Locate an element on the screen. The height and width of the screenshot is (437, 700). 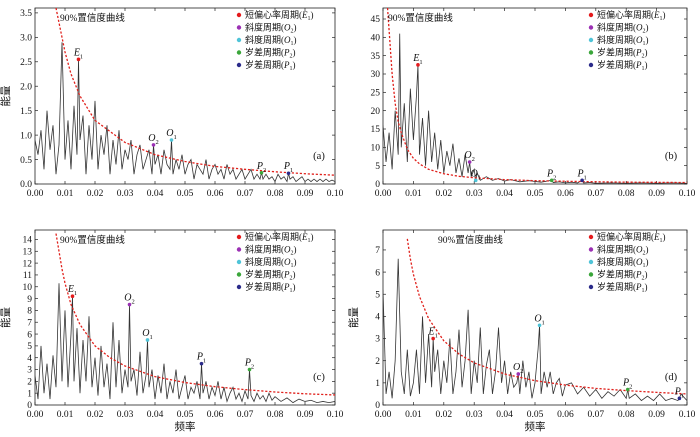
y-tick-label: 1 is located at coordinates (377, 384).